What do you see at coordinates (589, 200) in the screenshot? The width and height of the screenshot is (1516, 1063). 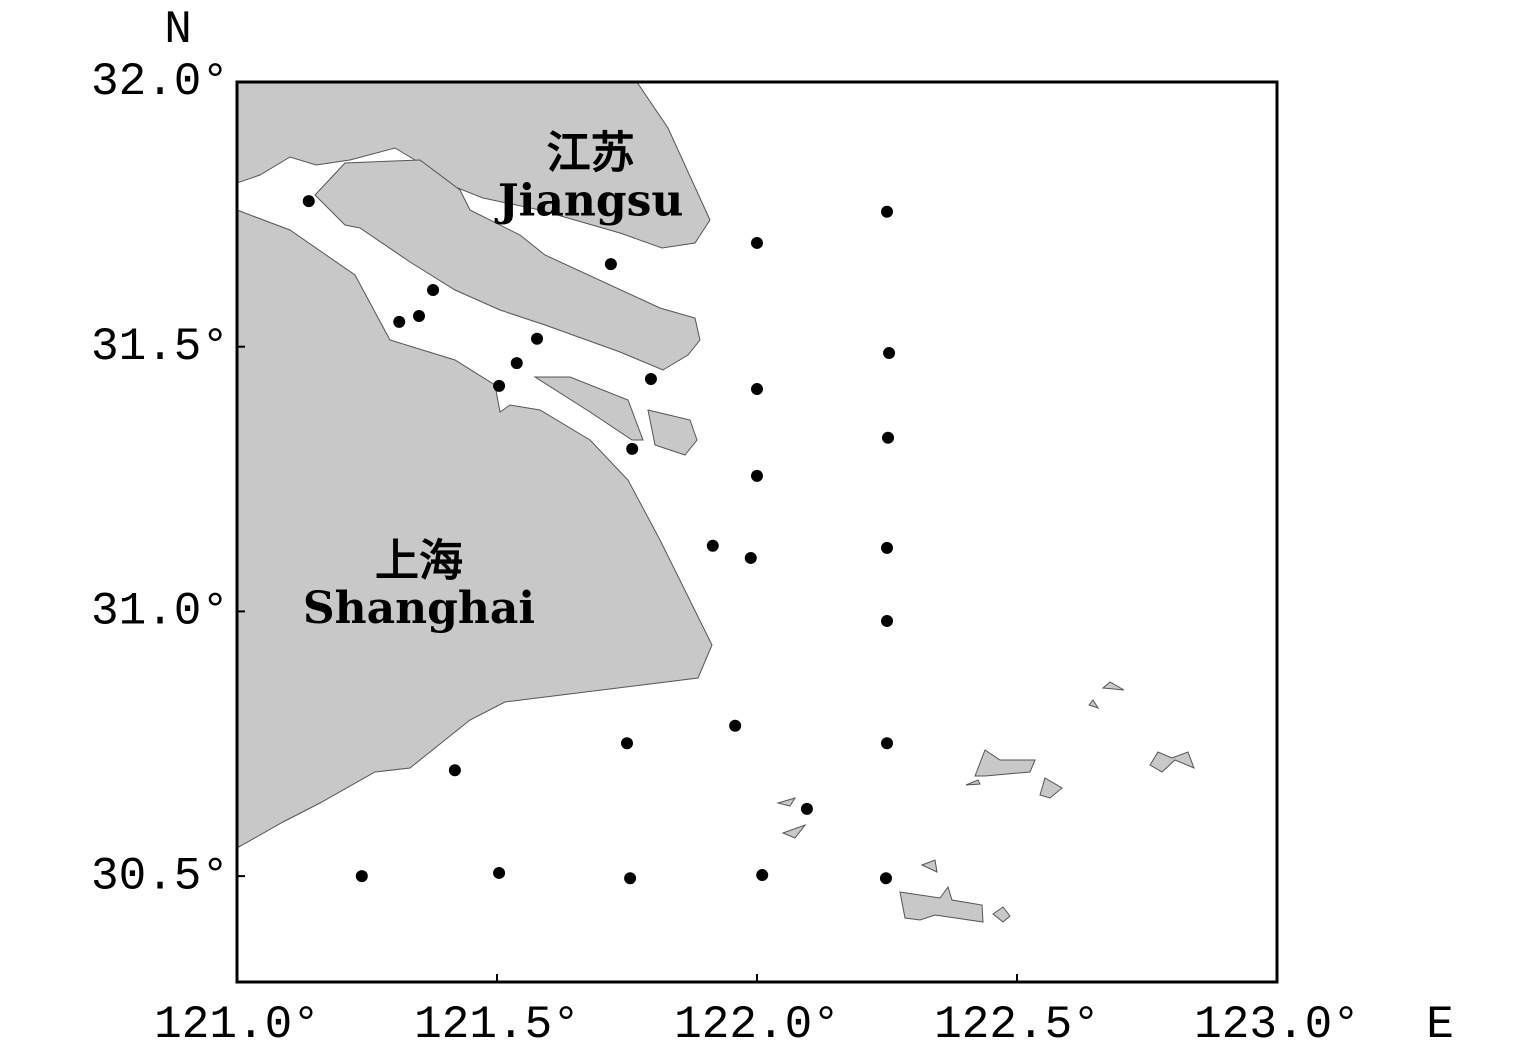 I see `place-label: Jiangsu` at bounding box center [589, 200].